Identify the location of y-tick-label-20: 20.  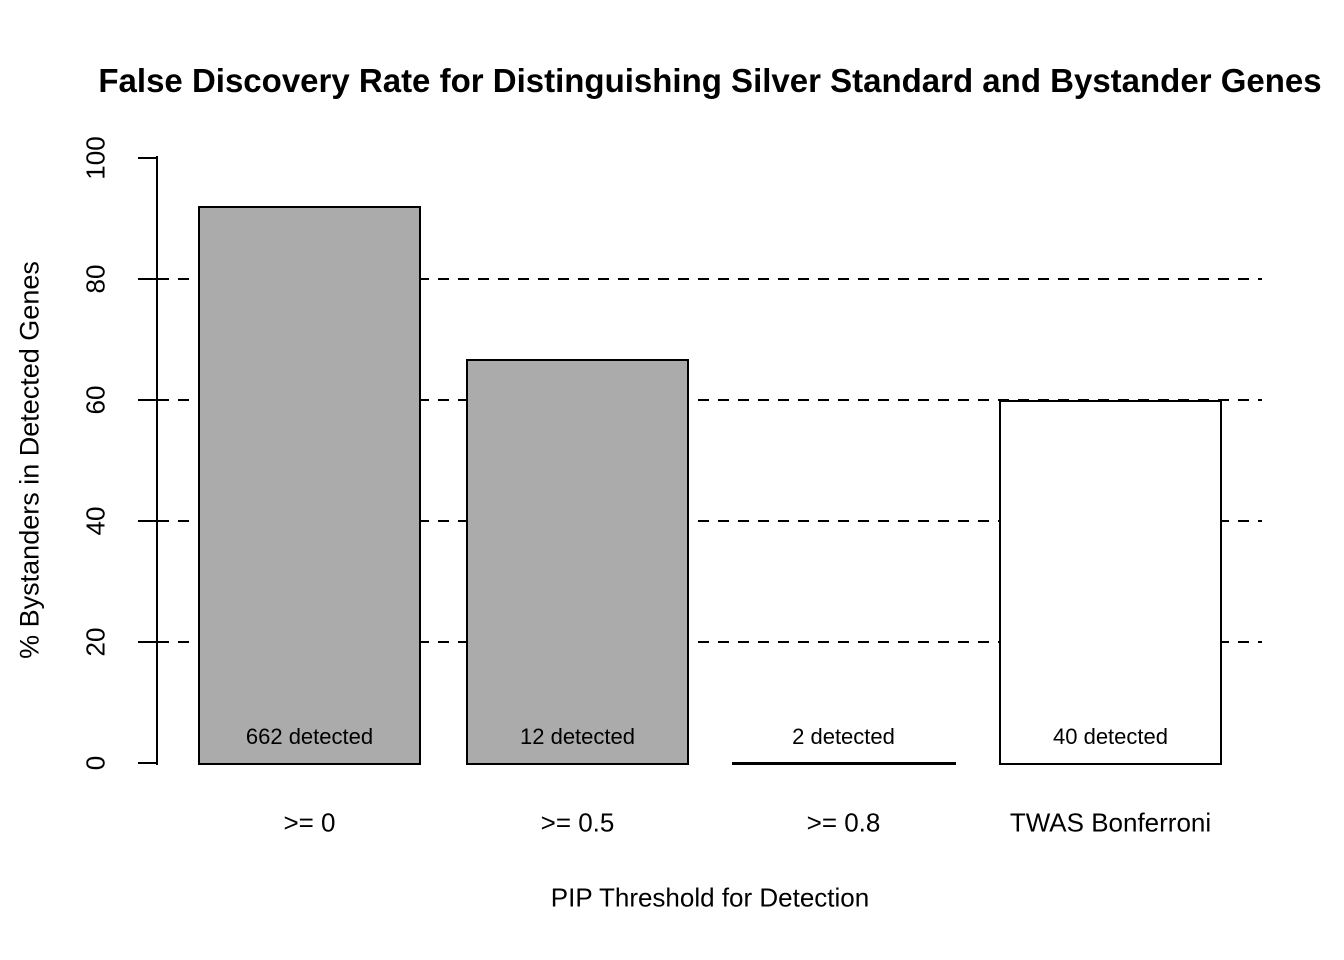
(95, 642).